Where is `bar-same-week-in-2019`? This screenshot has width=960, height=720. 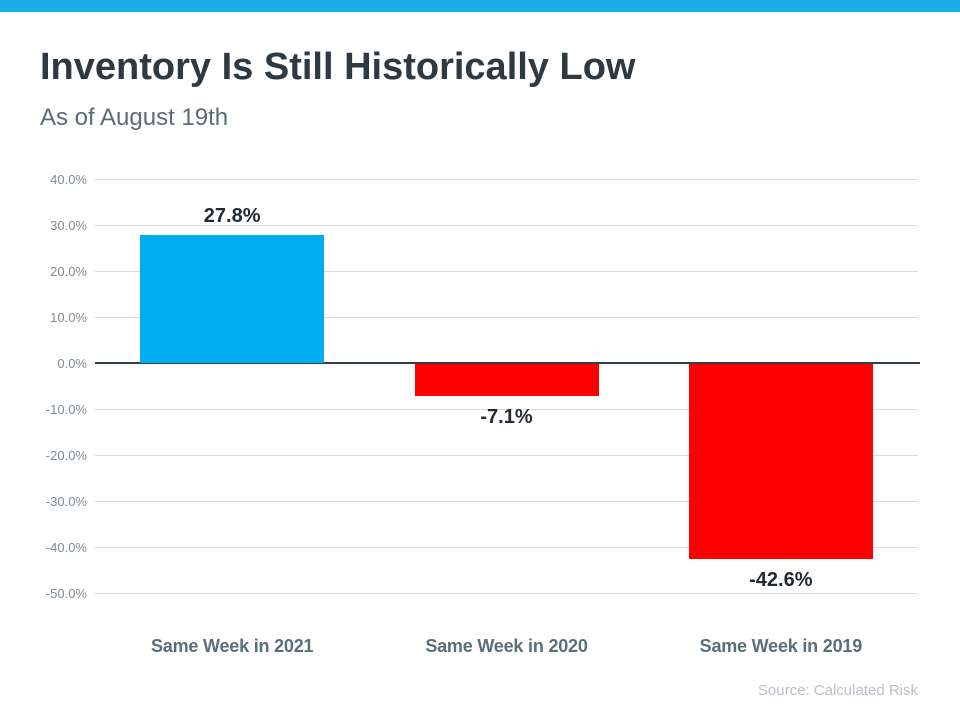 bar-same-week-in-2019 is located at coordinates (780, 461).